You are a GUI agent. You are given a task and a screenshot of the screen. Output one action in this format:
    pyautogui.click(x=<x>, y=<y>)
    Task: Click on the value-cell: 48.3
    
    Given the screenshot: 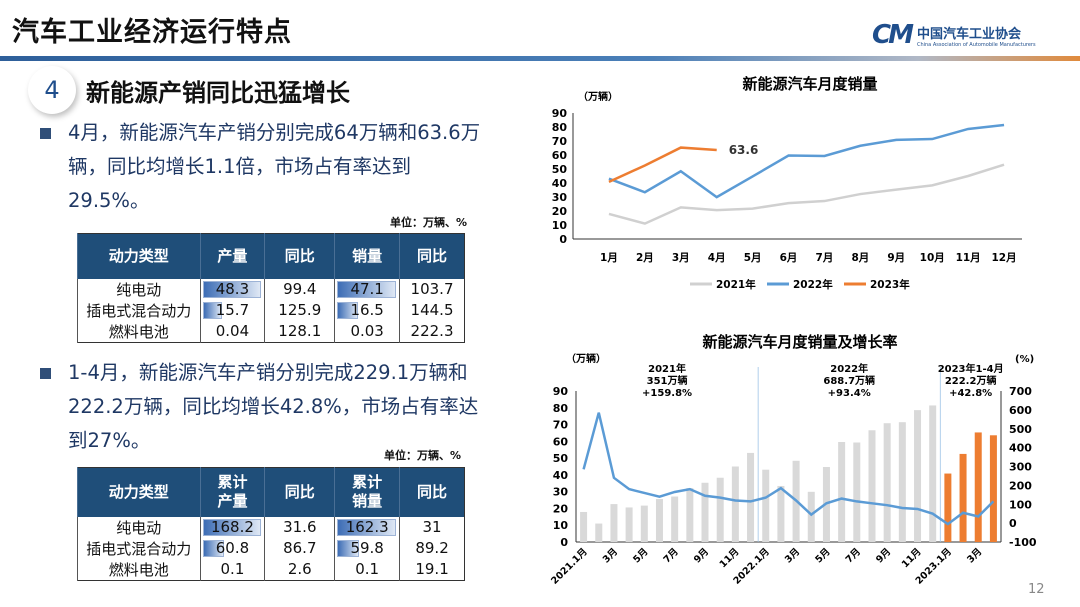 What is the action you would take?
    pyautogui.click(x=232, y=289)
    